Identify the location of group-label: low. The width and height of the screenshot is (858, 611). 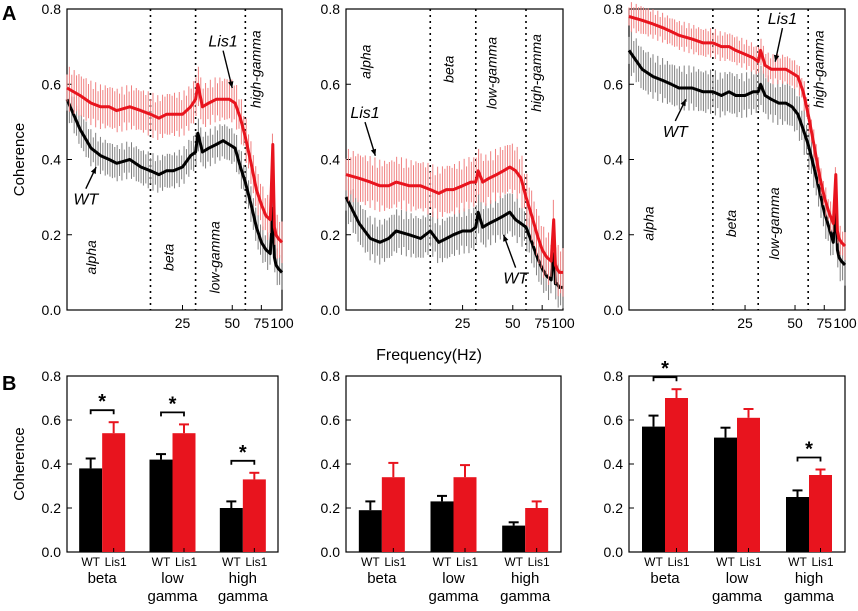
(737, 578).